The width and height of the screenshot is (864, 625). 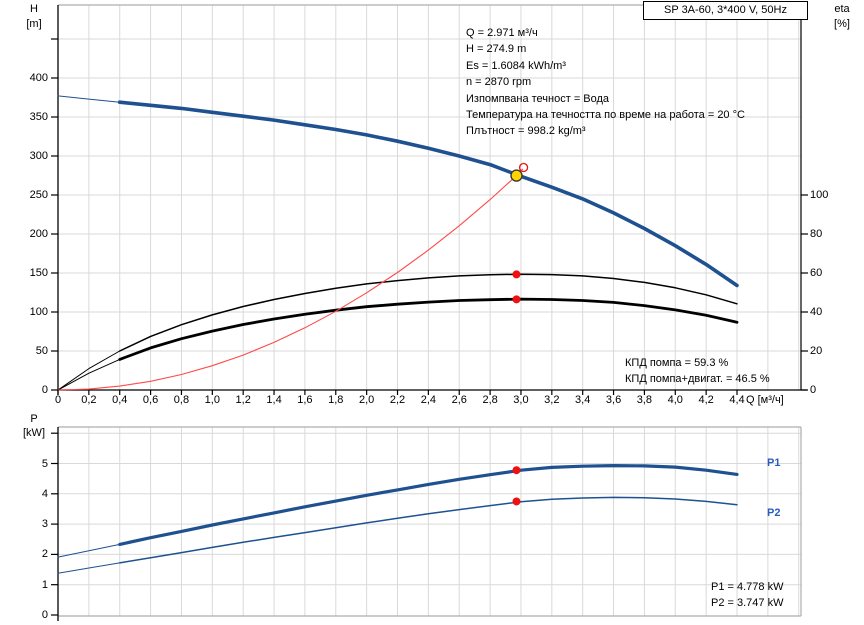 What do you see at coordinates (38, 312) in the screenshot?
I see `h-axis-tick-label: 100` at bounding box center [38, 312].